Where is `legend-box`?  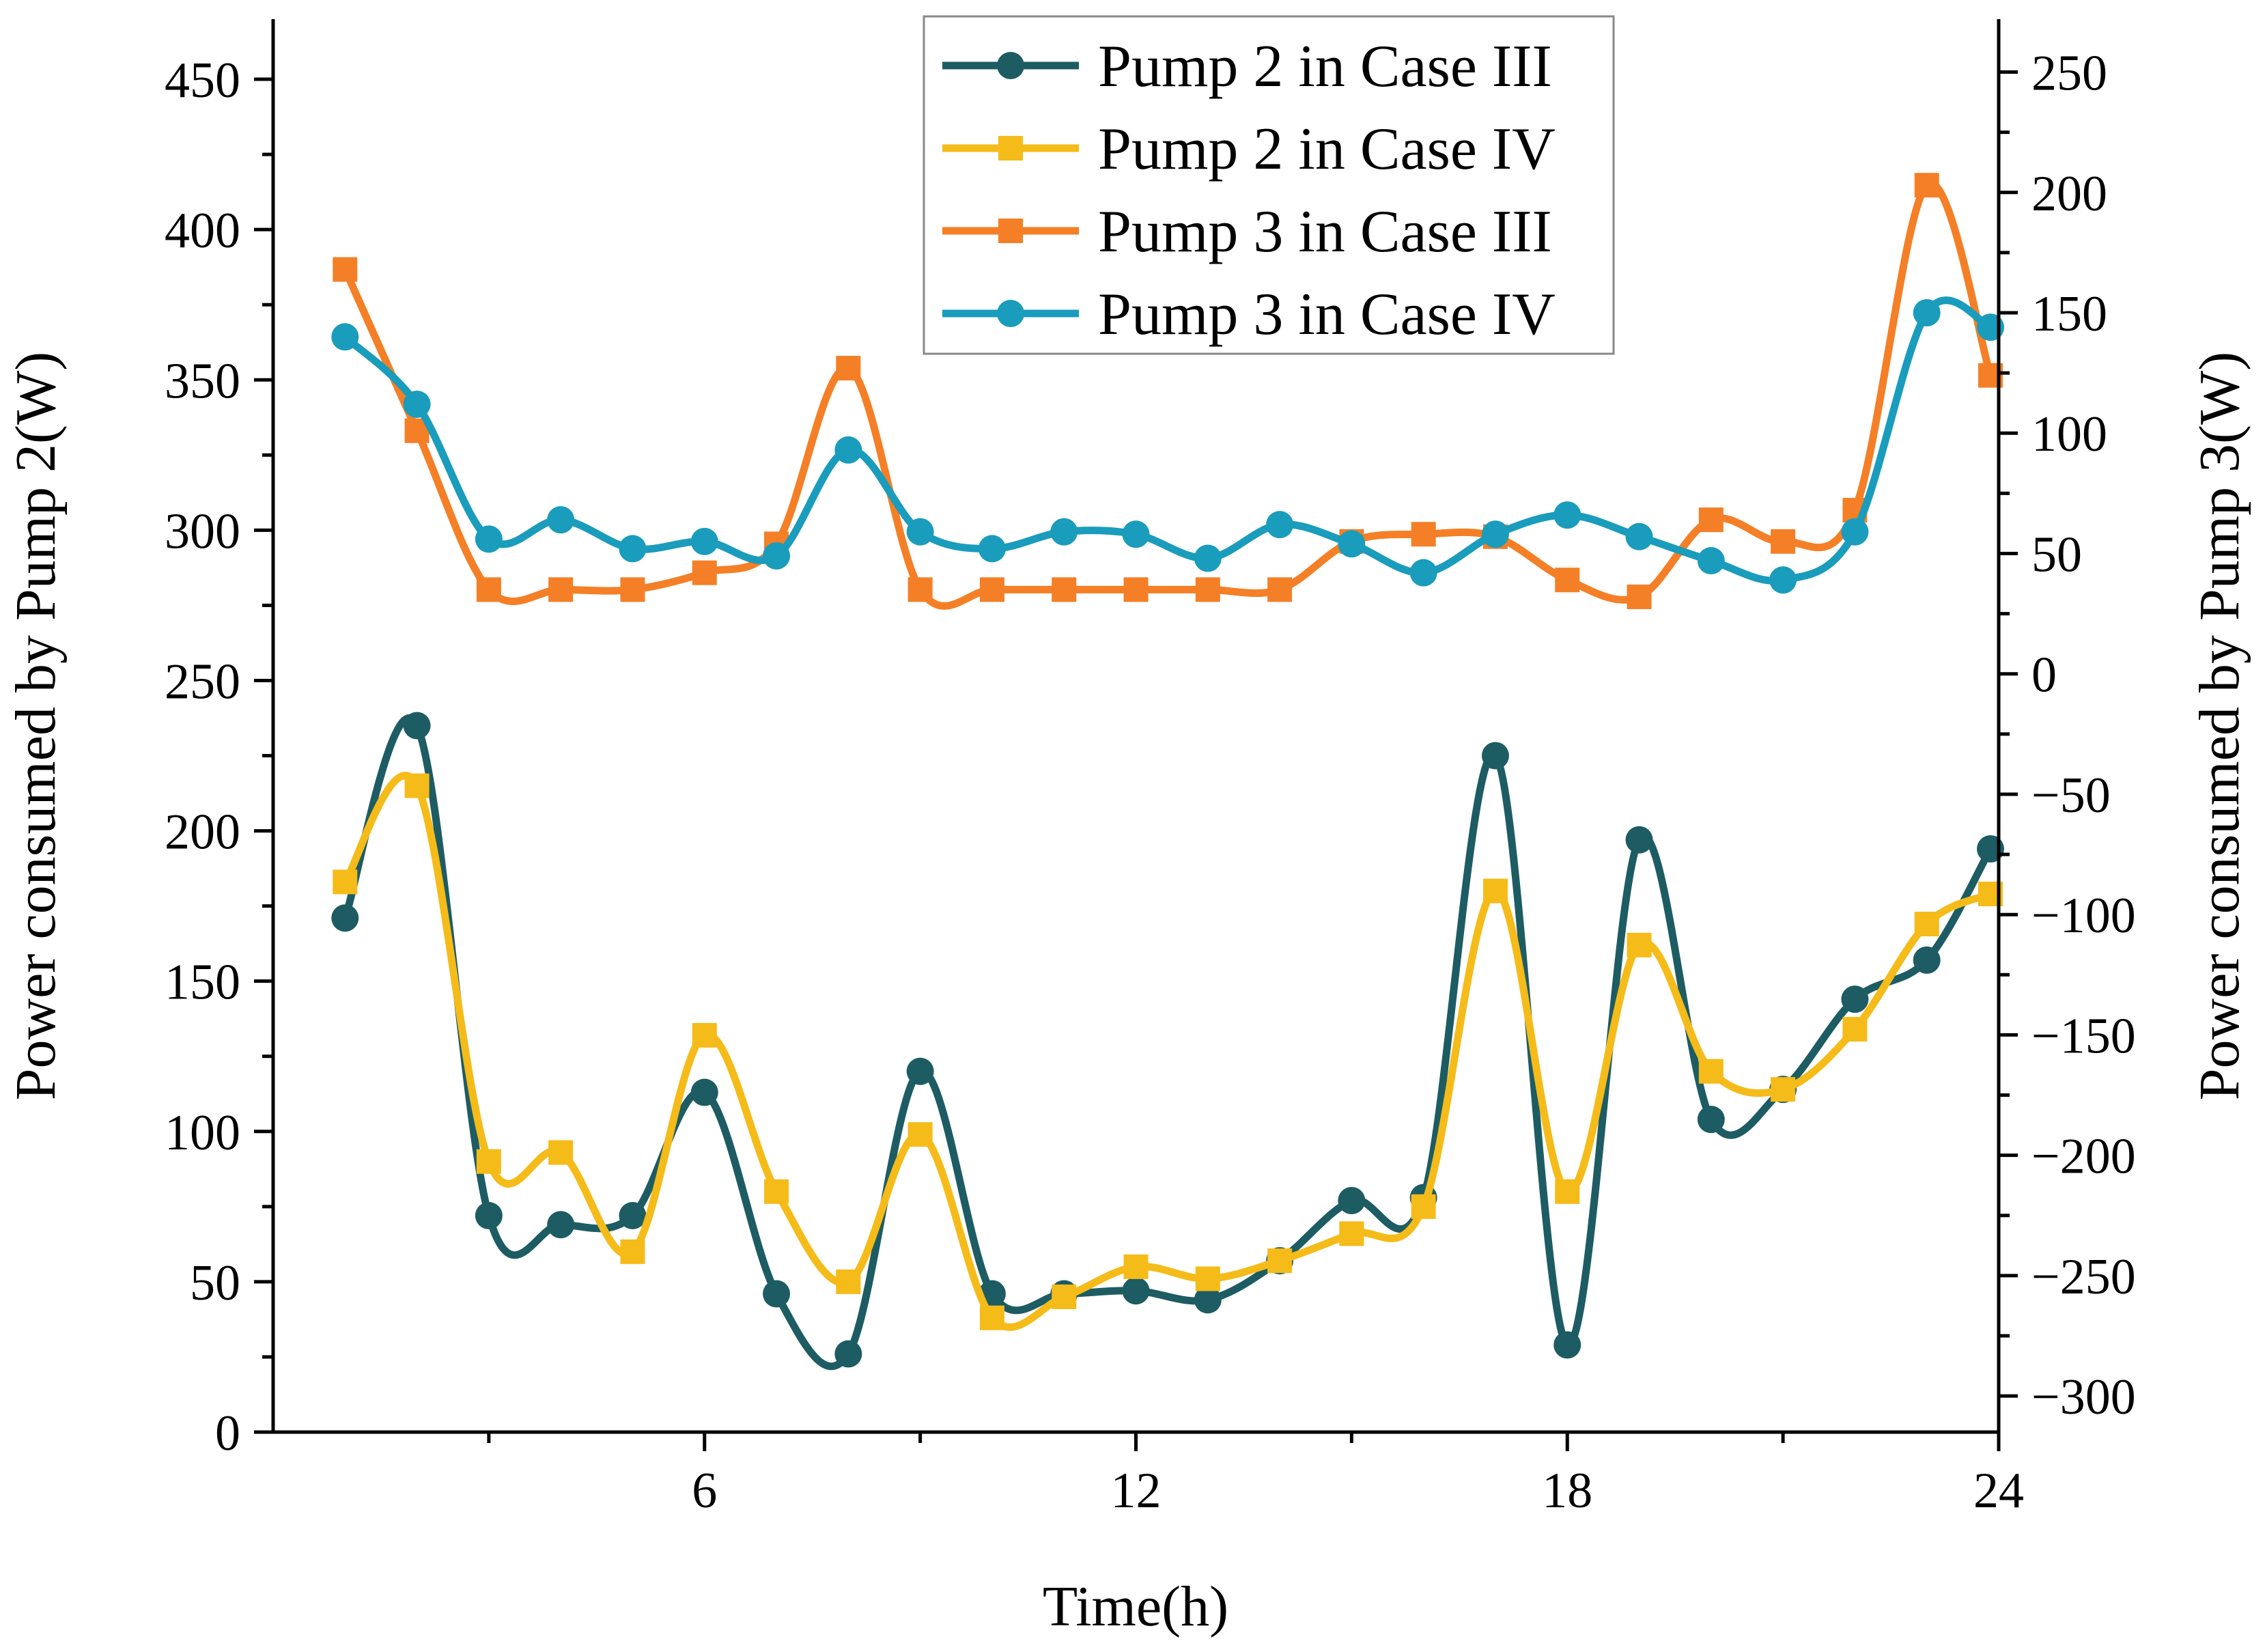 legend-box is located at coordinates (1269, 185).